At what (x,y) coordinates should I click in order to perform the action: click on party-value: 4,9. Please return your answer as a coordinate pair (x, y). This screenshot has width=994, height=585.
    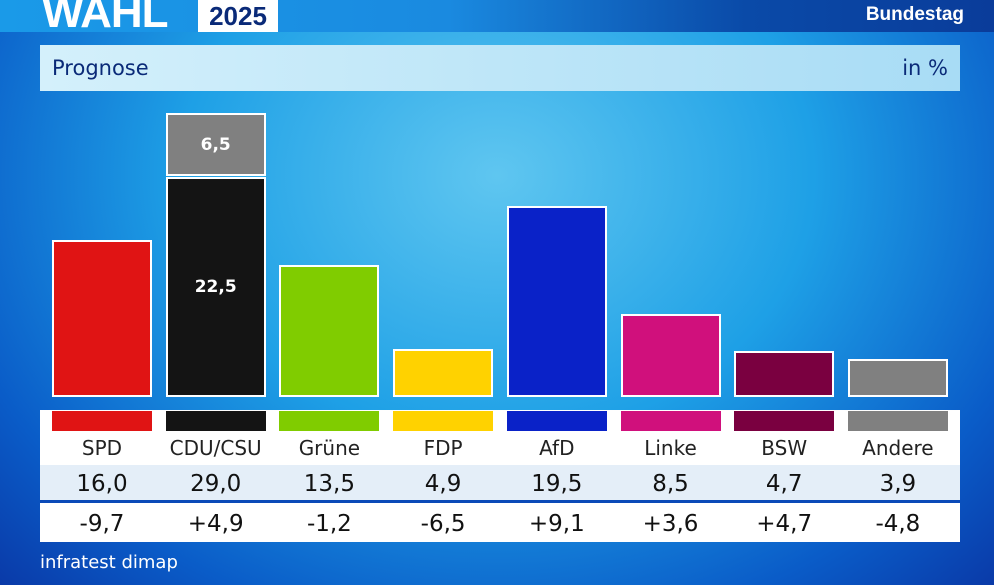
    Looking at the image, I should click on (443, 484).